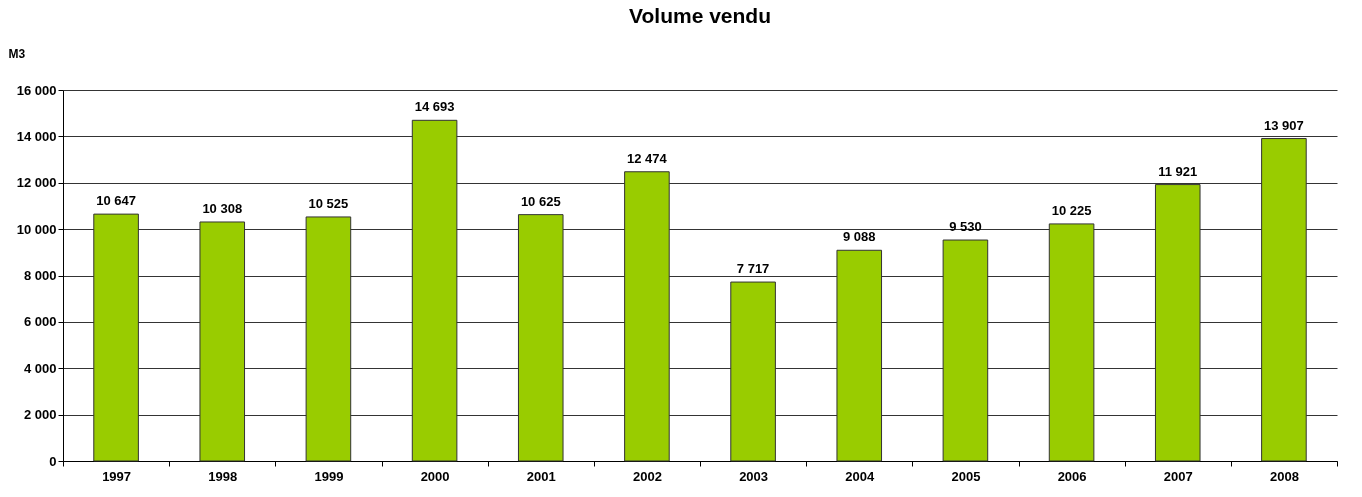 This screenshot has height=497, width=1362. I want to click on x-tick-label: 2002, so click(647, 476).